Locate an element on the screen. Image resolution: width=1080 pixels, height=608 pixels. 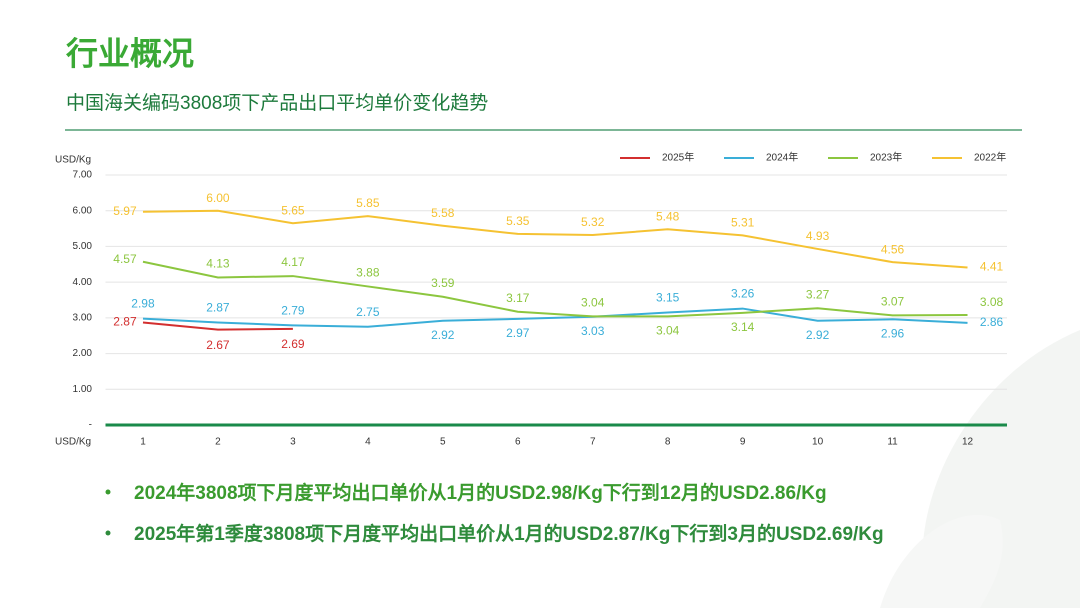
x-tick-label: 12 is located at coordinates (968, 442).